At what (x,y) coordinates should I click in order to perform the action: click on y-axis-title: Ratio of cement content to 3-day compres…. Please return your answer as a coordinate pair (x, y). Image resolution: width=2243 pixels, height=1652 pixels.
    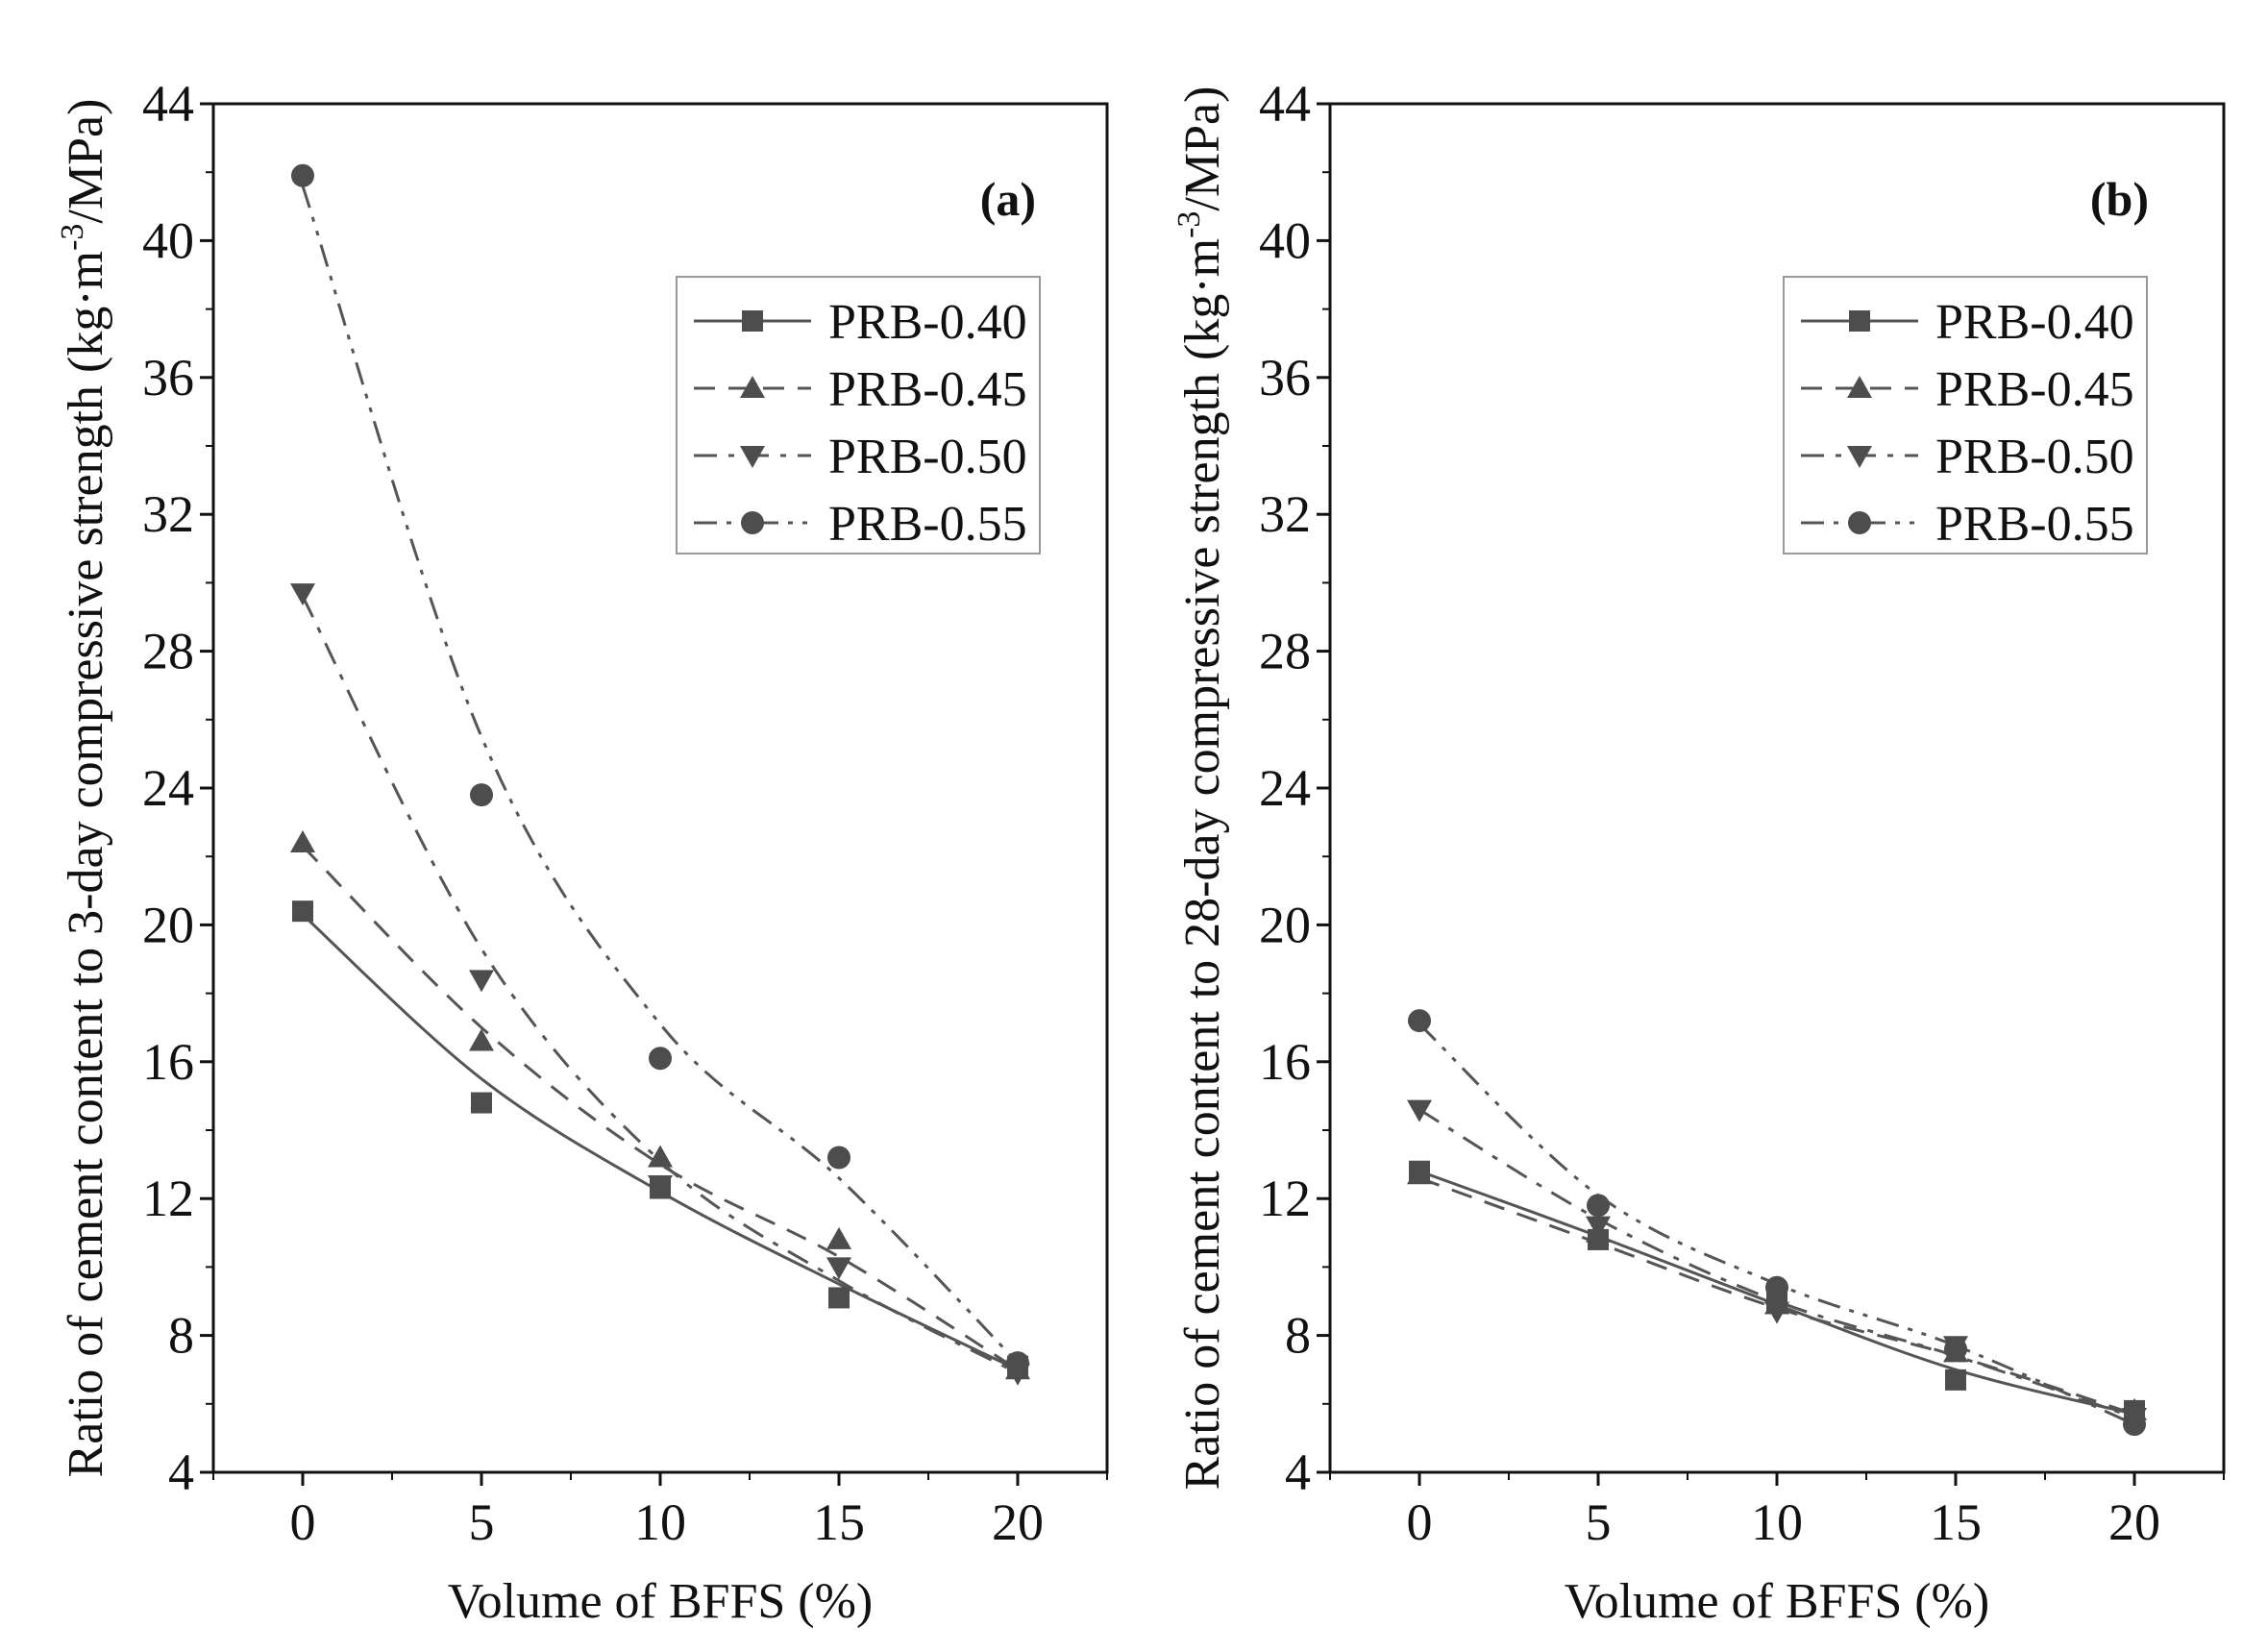
    Looking at the image, I should click on (84, 788).